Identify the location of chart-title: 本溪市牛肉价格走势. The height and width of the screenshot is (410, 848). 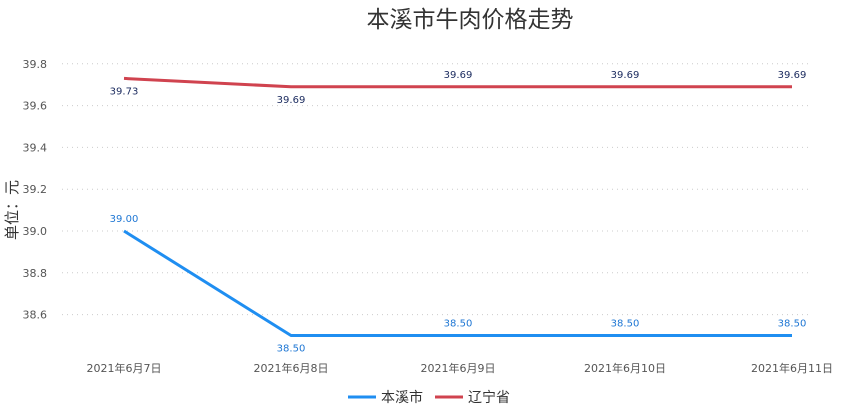
(470, 20).